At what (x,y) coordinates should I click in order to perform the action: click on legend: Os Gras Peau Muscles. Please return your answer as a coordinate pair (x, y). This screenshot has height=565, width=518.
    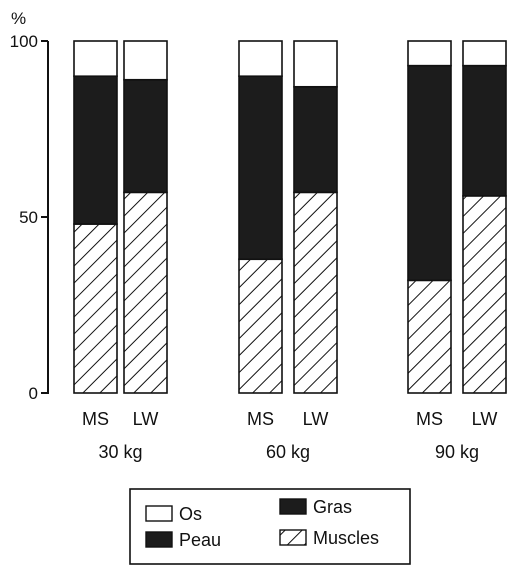
    Looking at the image, I should click on (270, 526).